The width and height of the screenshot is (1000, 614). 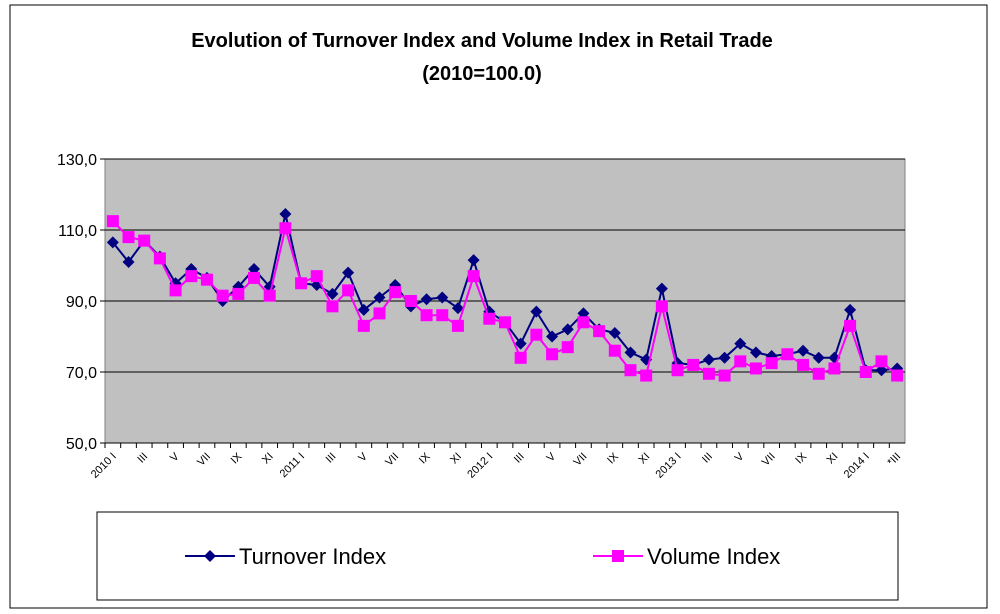 What do you see at coordinates (482, 74) in the screenshot?
I see `chart-subtitle: (2010=100.0)` at bounding box center [482, 74].